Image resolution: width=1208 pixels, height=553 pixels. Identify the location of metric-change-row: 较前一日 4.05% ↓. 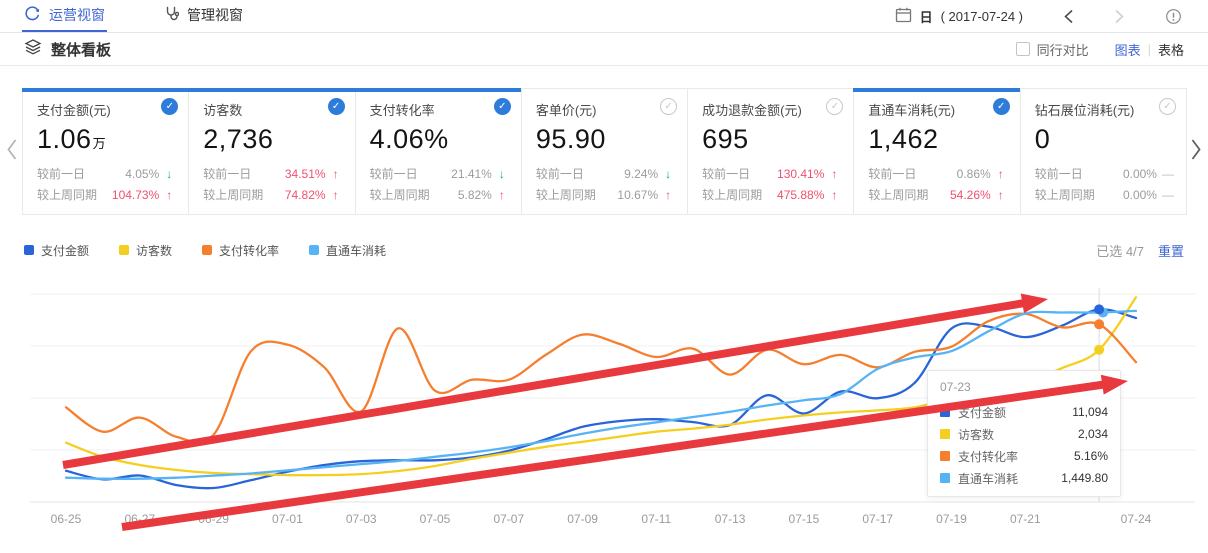
(105, 174).